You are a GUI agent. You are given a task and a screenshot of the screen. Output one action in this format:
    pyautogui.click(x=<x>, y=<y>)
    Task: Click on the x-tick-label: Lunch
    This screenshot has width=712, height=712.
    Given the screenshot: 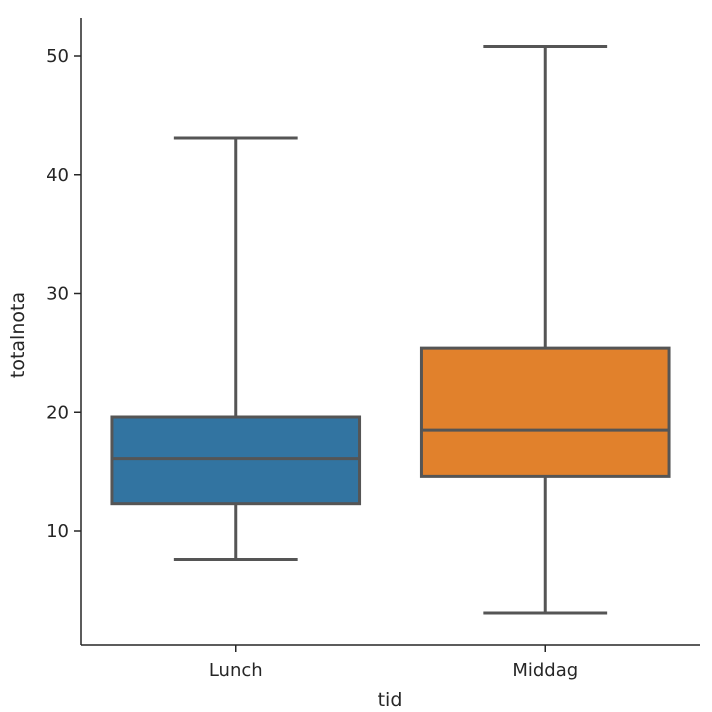 What is the action you would take?
    pyautogui.click(x=236, y=670)
    